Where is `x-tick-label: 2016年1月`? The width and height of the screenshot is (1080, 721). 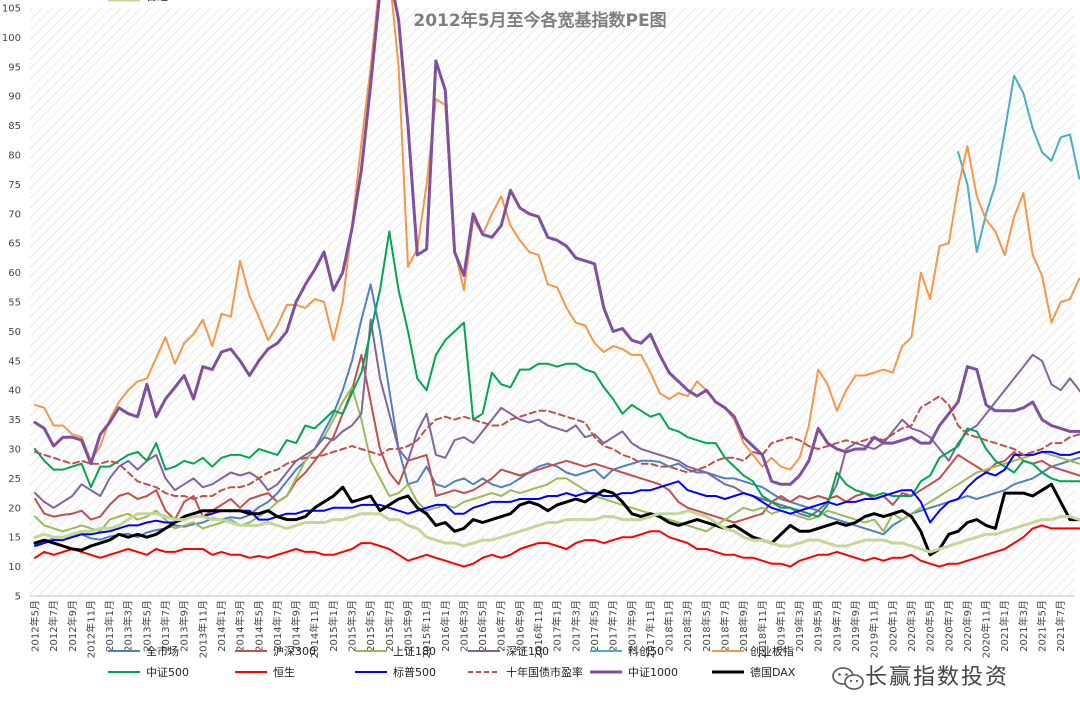 x-tick-label: 2016年1月 is located at coordinates (445, 626).